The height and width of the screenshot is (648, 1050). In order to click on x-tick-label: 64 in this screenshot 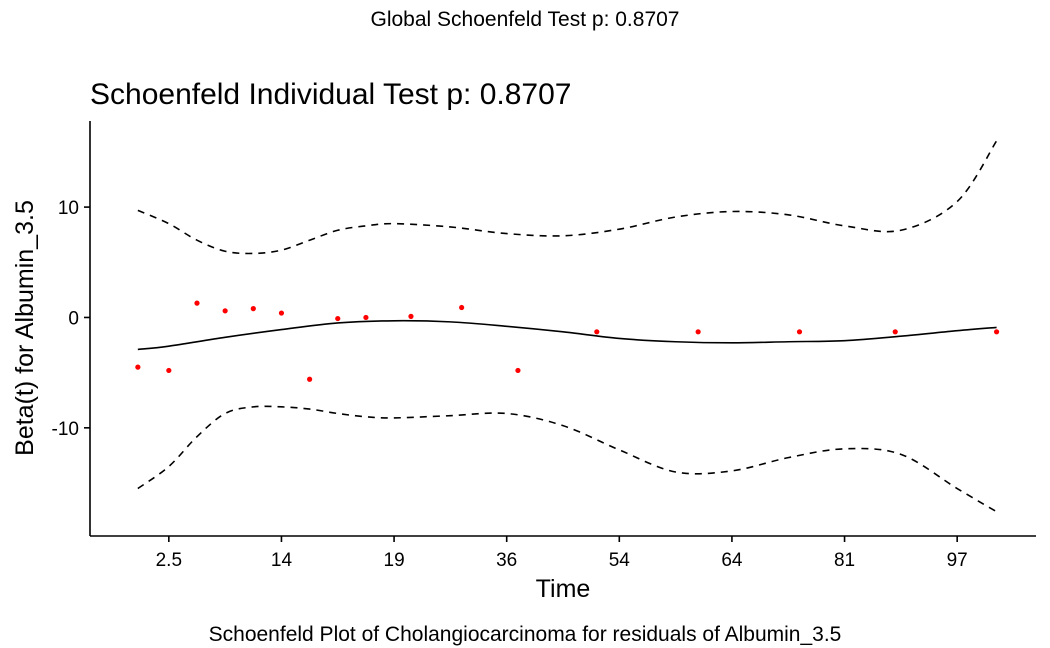, I will do `click(732, 560)`.